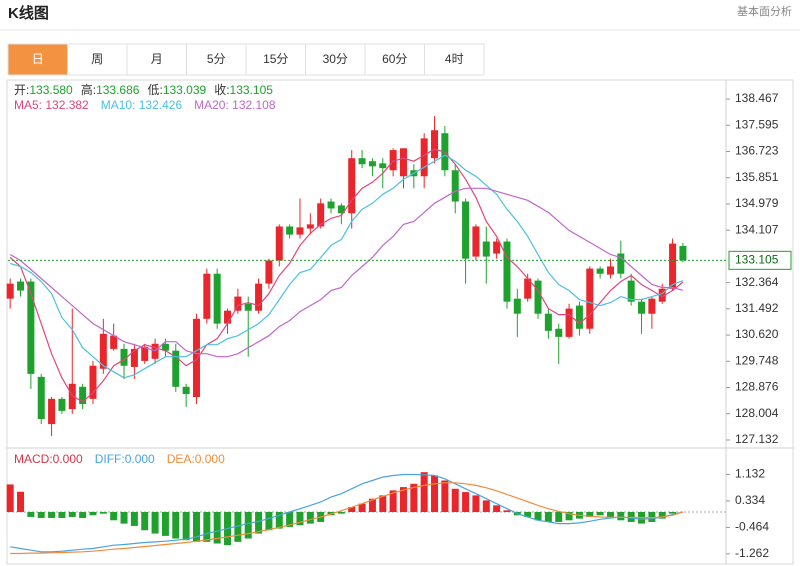 The width and height of the screenshot is (800, 566). What do you see at coordinates (143, 89) in the screenshot?
I see `ohlc-info: 开:133.580 高:133.686 低:133.039 收:133.105` at bounding box center [143, 89].